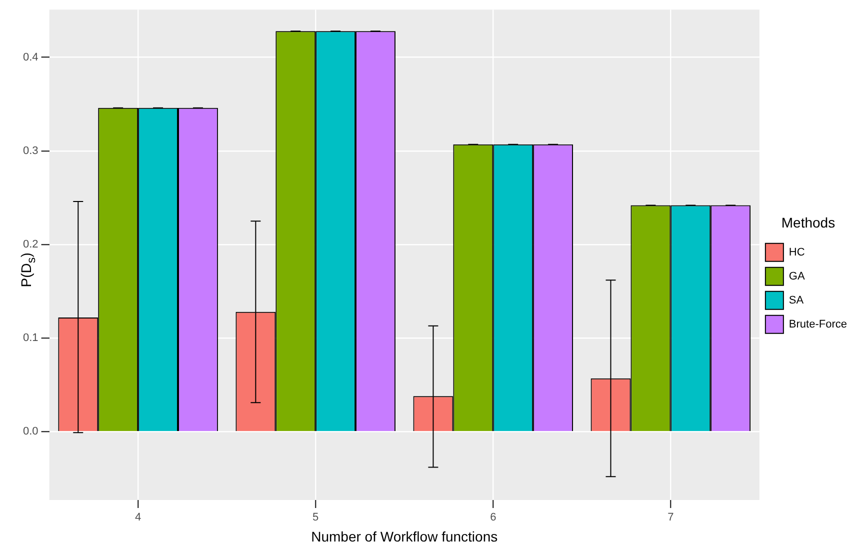 The image size is (865, 552). What do you see at coordinates (818, 324) in the screenshot?
I see `legend-label: Brute-Force` at bounding box center [818, 324].